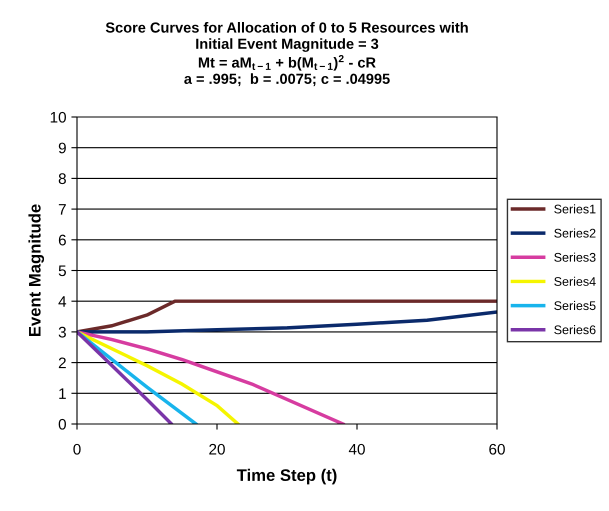 The width and height of the screenshot is (609, 511). I want to click on x-tick-label: 20, so click(217, 449).